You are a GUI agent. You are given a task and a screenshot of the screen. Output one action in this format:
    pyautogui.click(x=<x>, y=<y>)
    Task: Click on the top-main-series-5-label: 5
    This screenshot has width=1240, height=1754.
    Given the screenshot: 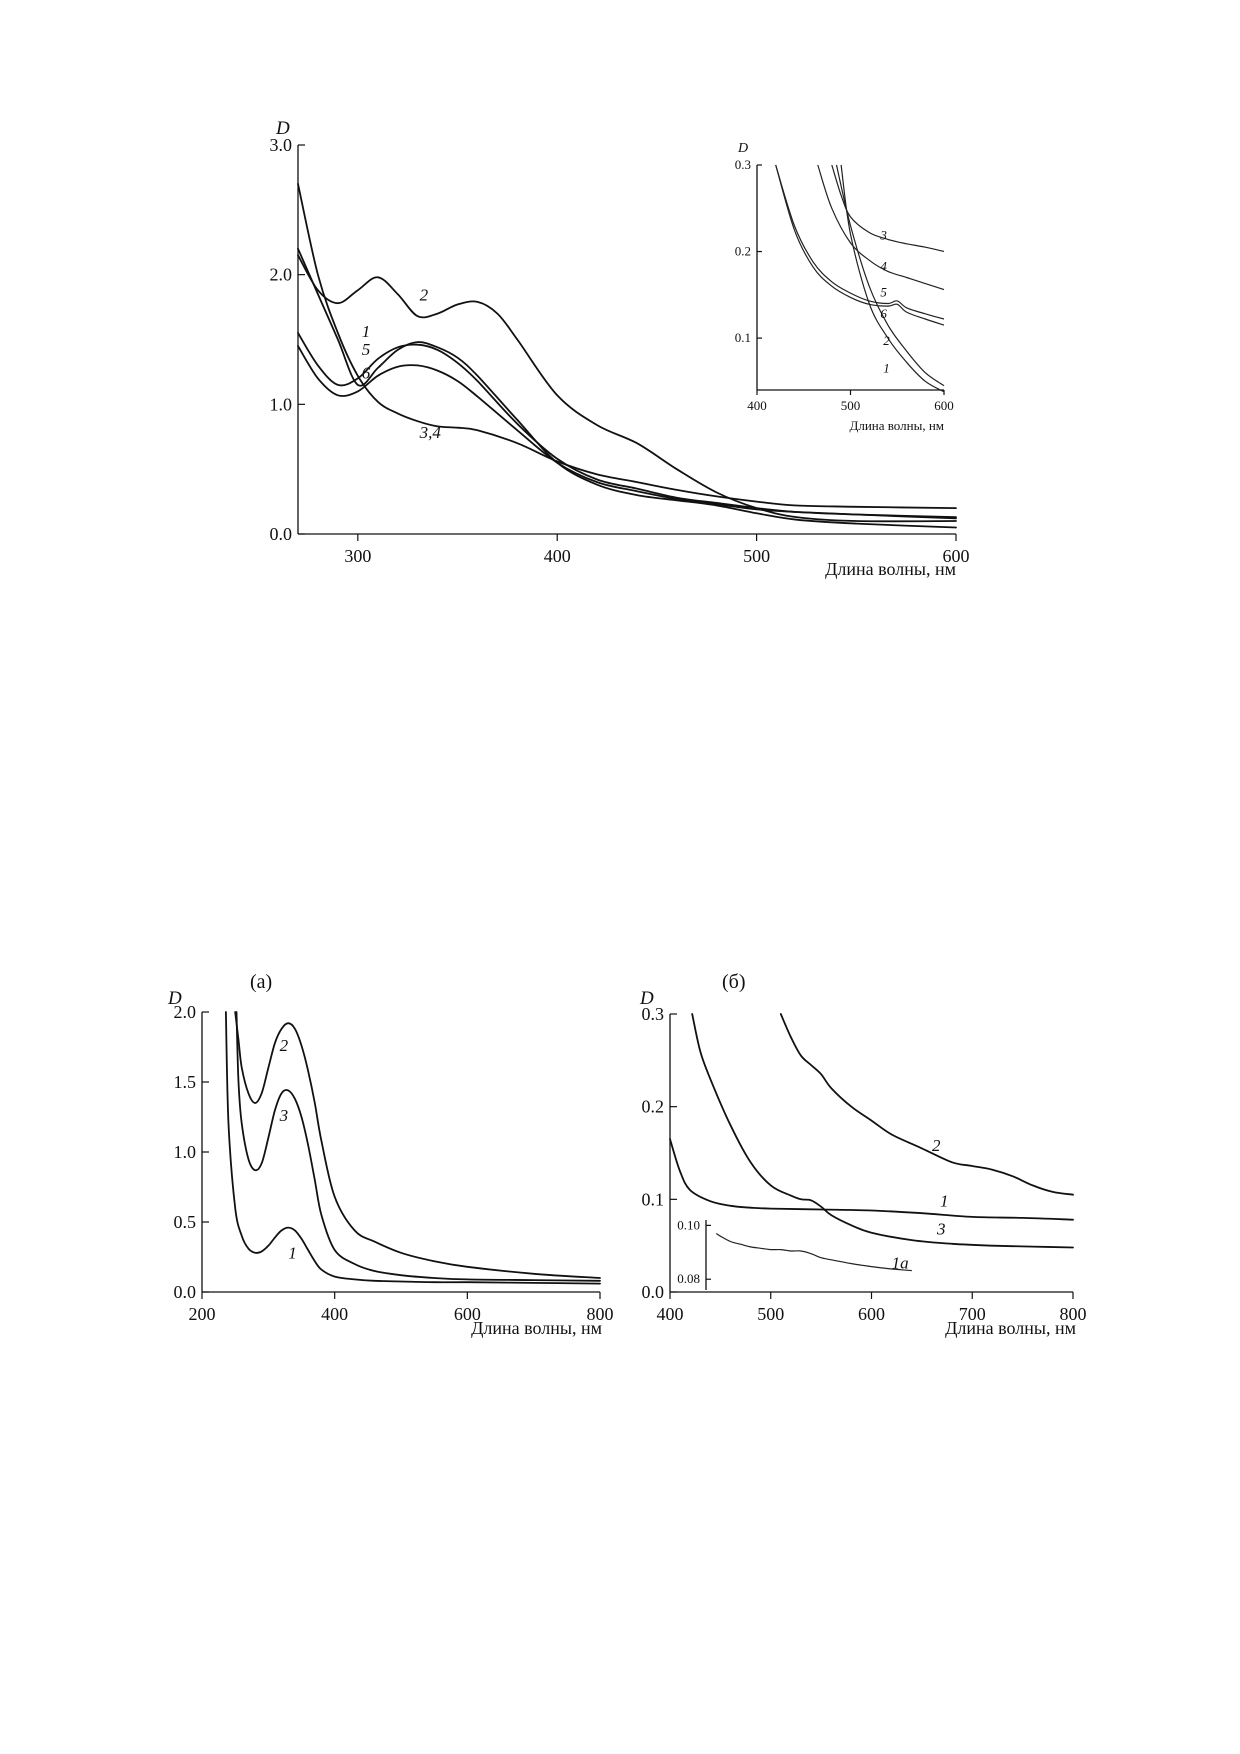 What is the action you would take?
    pyautogui.click(x=366, y=349)
    